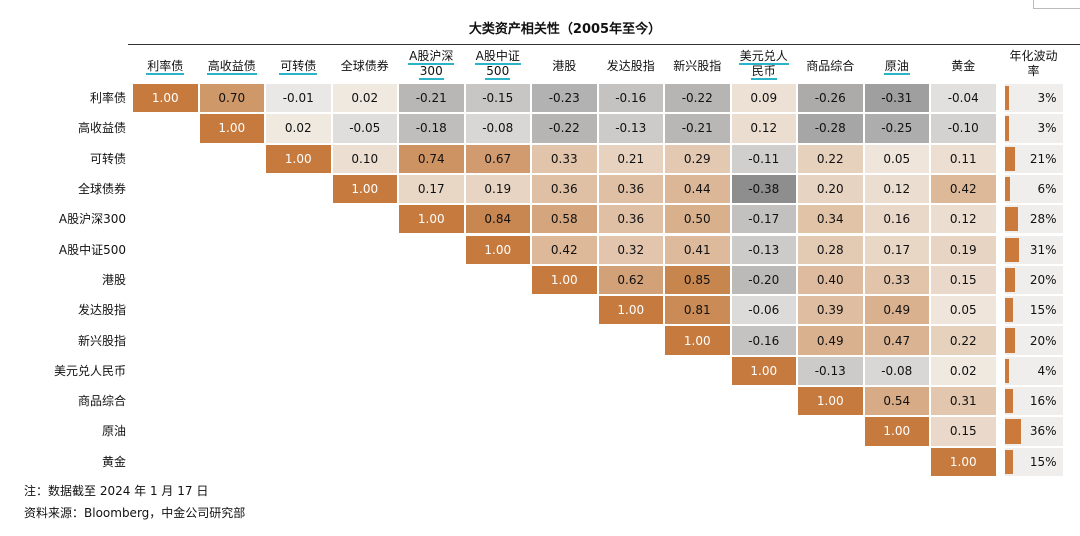  I want to click on column-header: 原油, so click(897, 67).